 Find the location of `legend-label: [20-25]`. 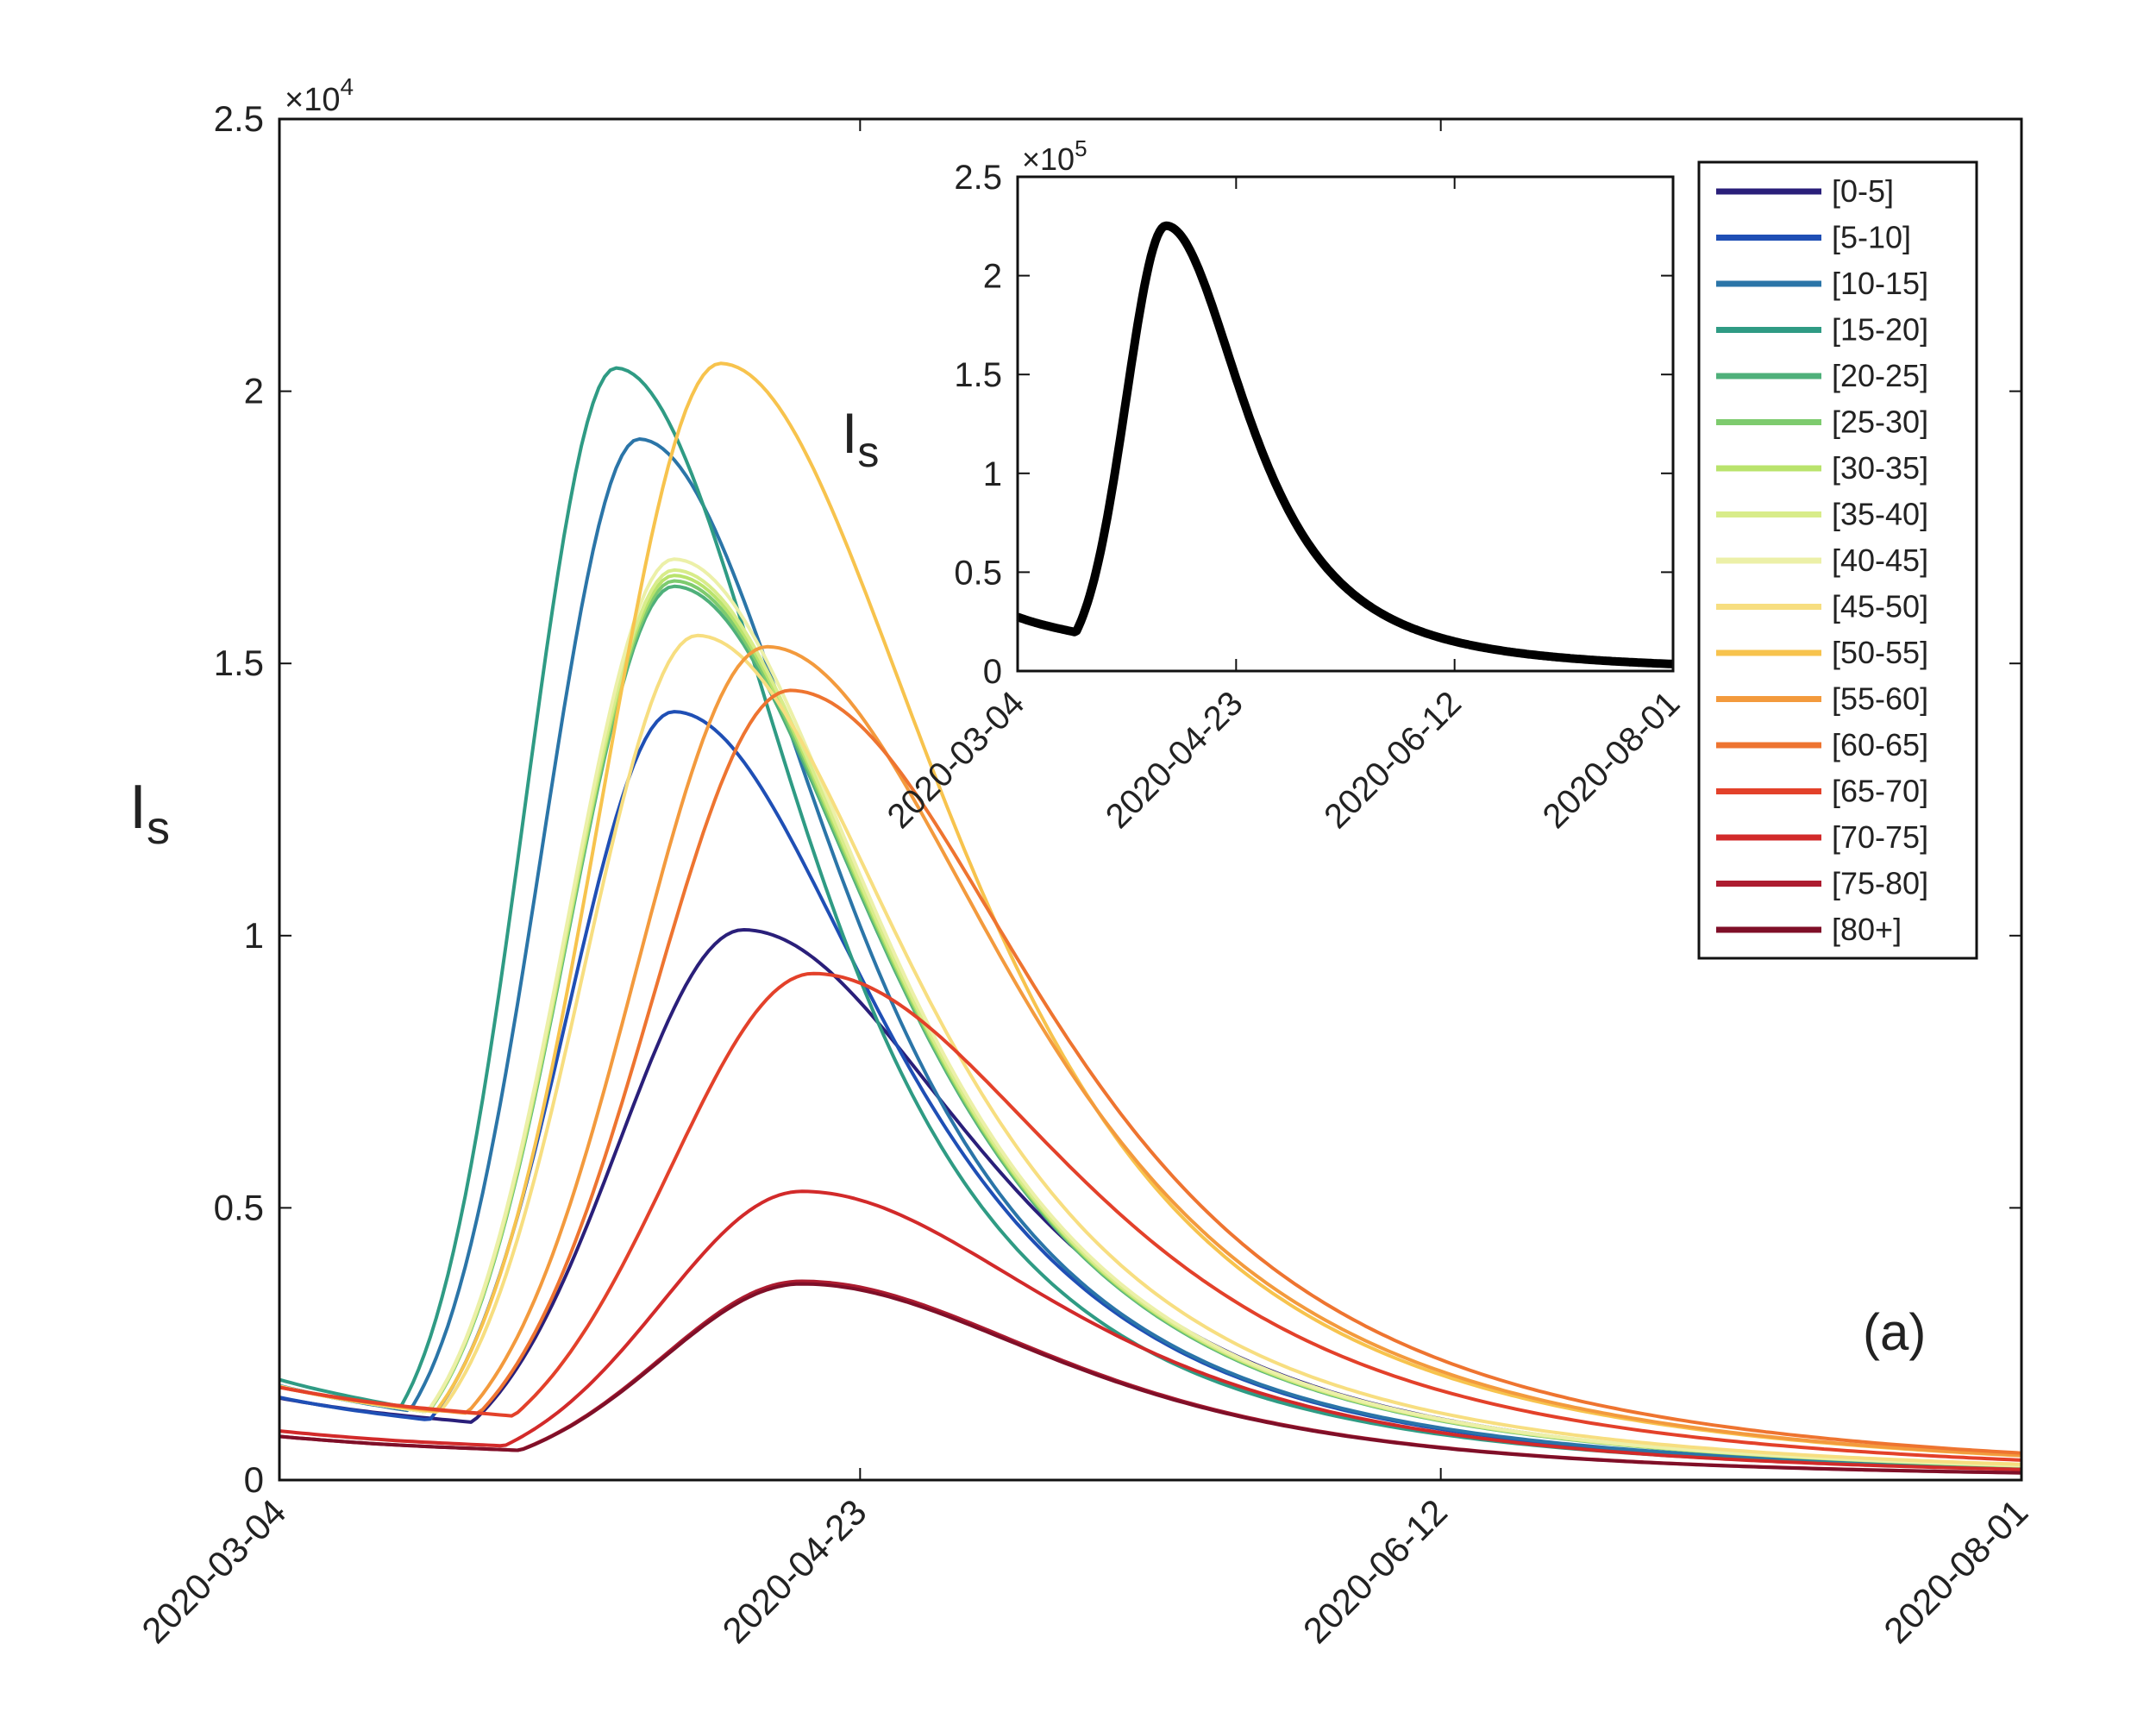

legend-label: [20-25] is located at coordinates (1880, 376).